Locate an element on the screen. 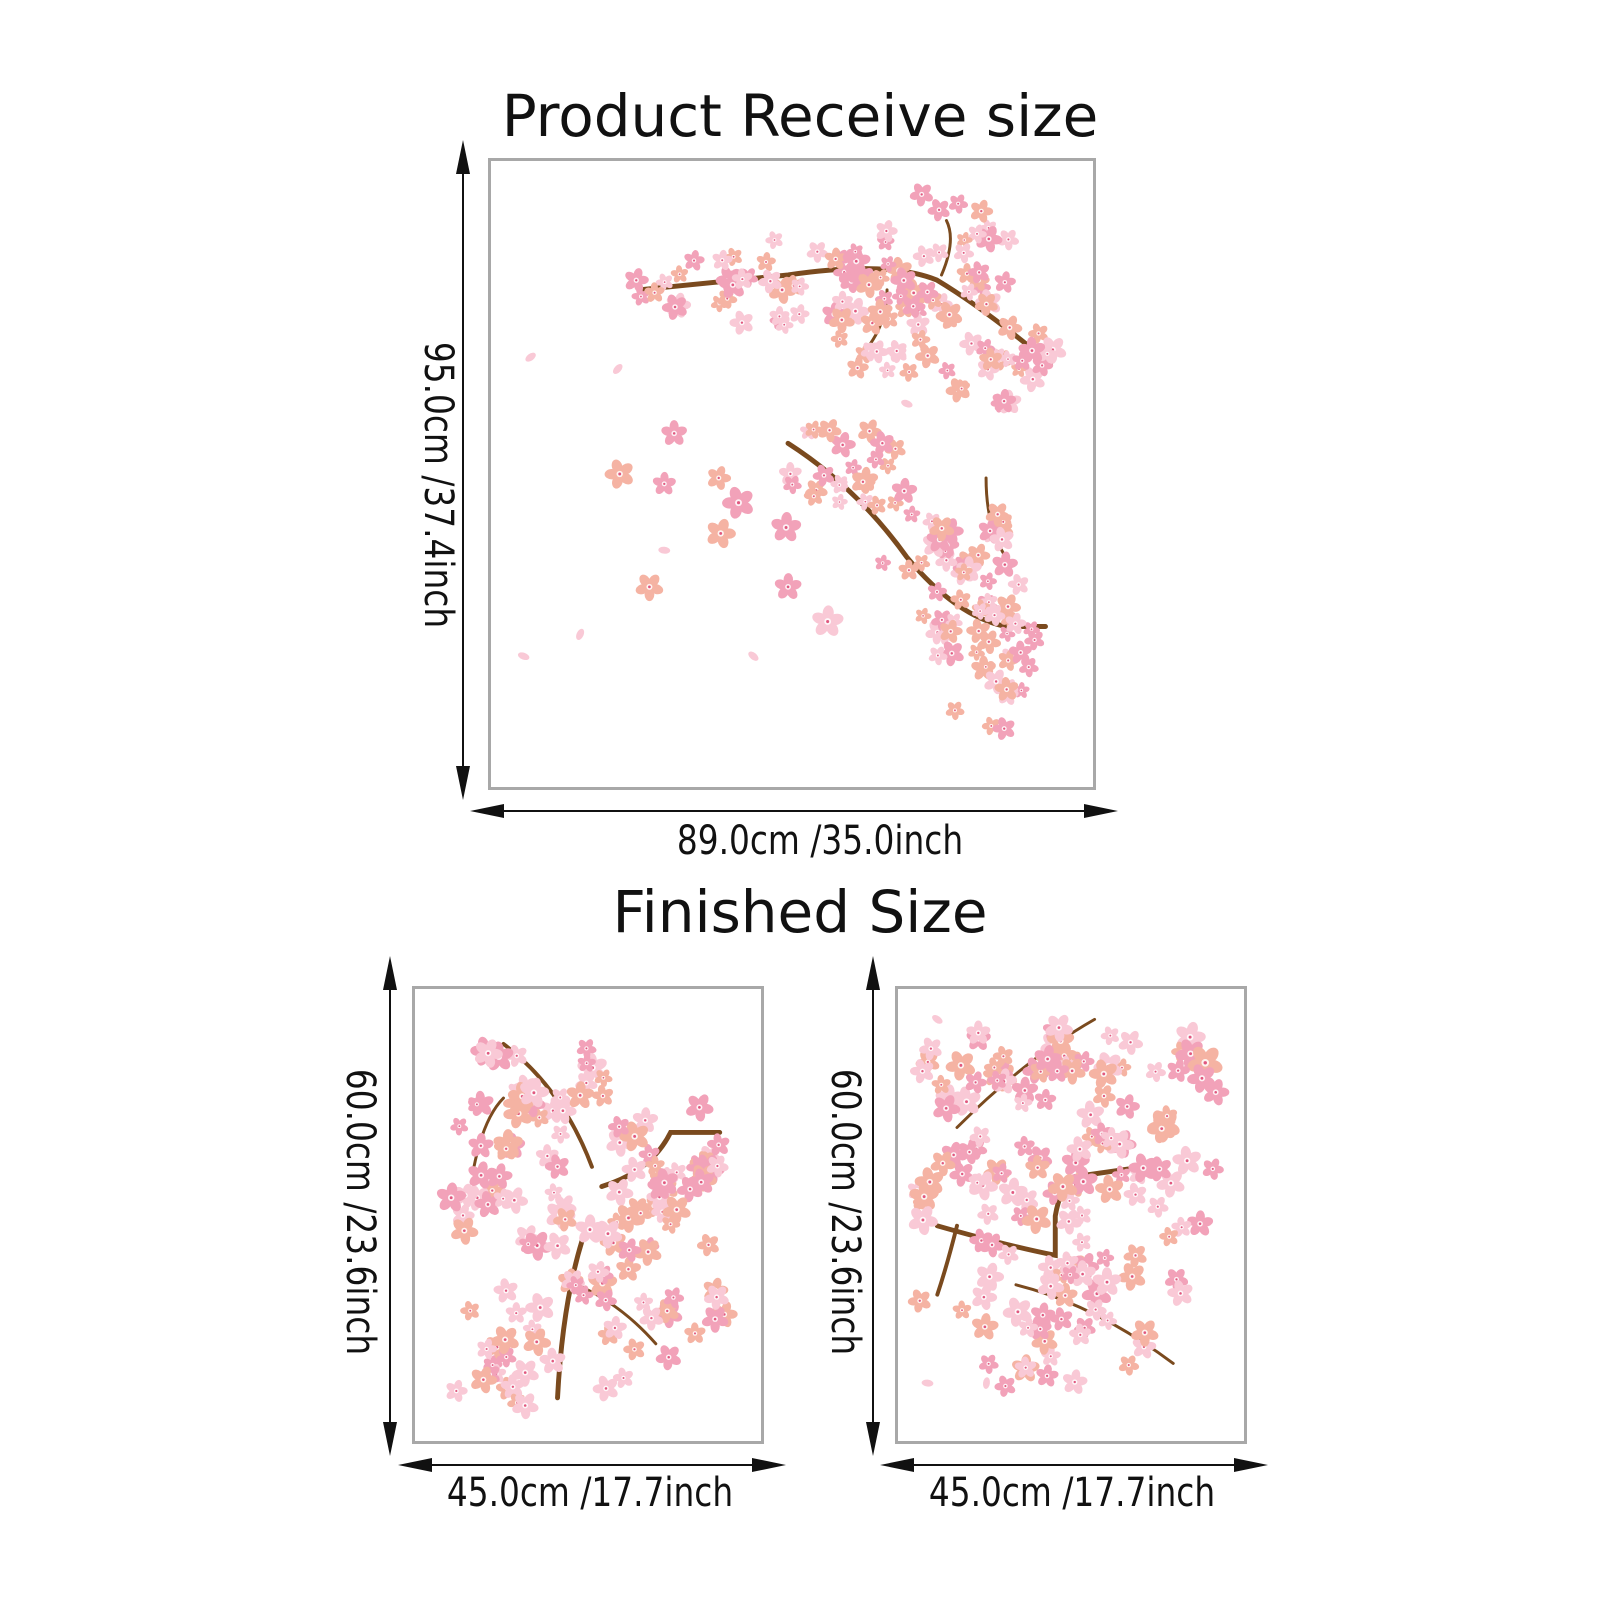 The width and height of the screenshot is (1600, 1600). width-arrow-left is located at coordinates (592, 1465).